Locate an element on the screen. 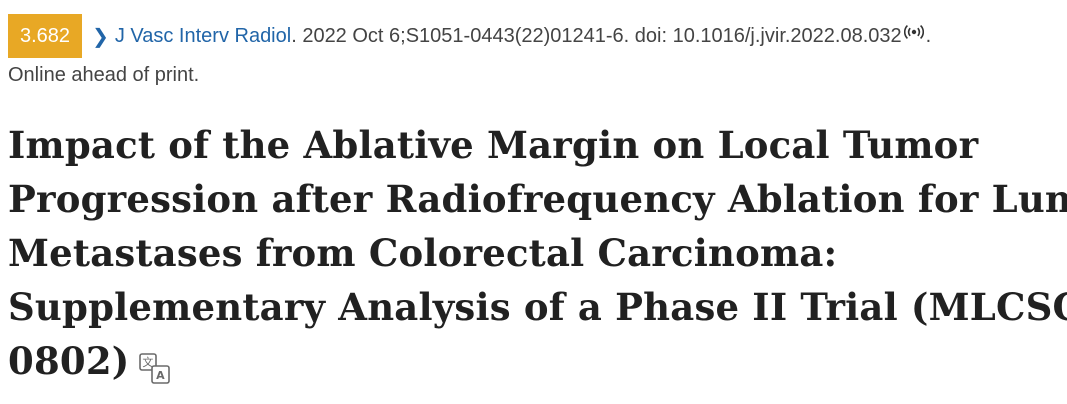 This screenshot has height=404, width=1067. publication-status: Online ahead of print. is located at coordinates (104, 75).